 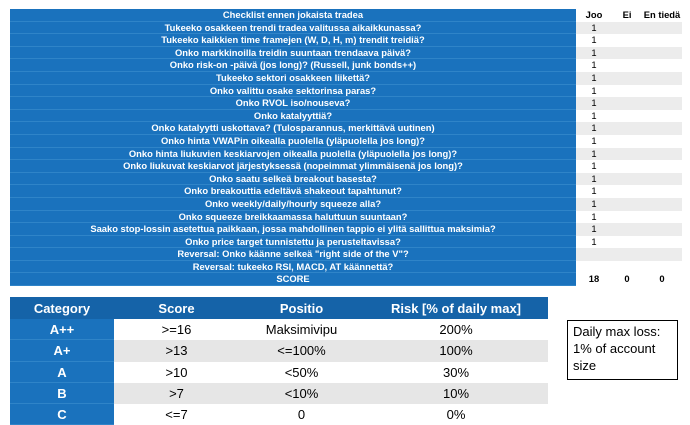 What do you see at coordinates (346, 116) in the screenshot?
I see `checklist-row: Onko katalyyttiä? 1` at bounding box center [346, 116].